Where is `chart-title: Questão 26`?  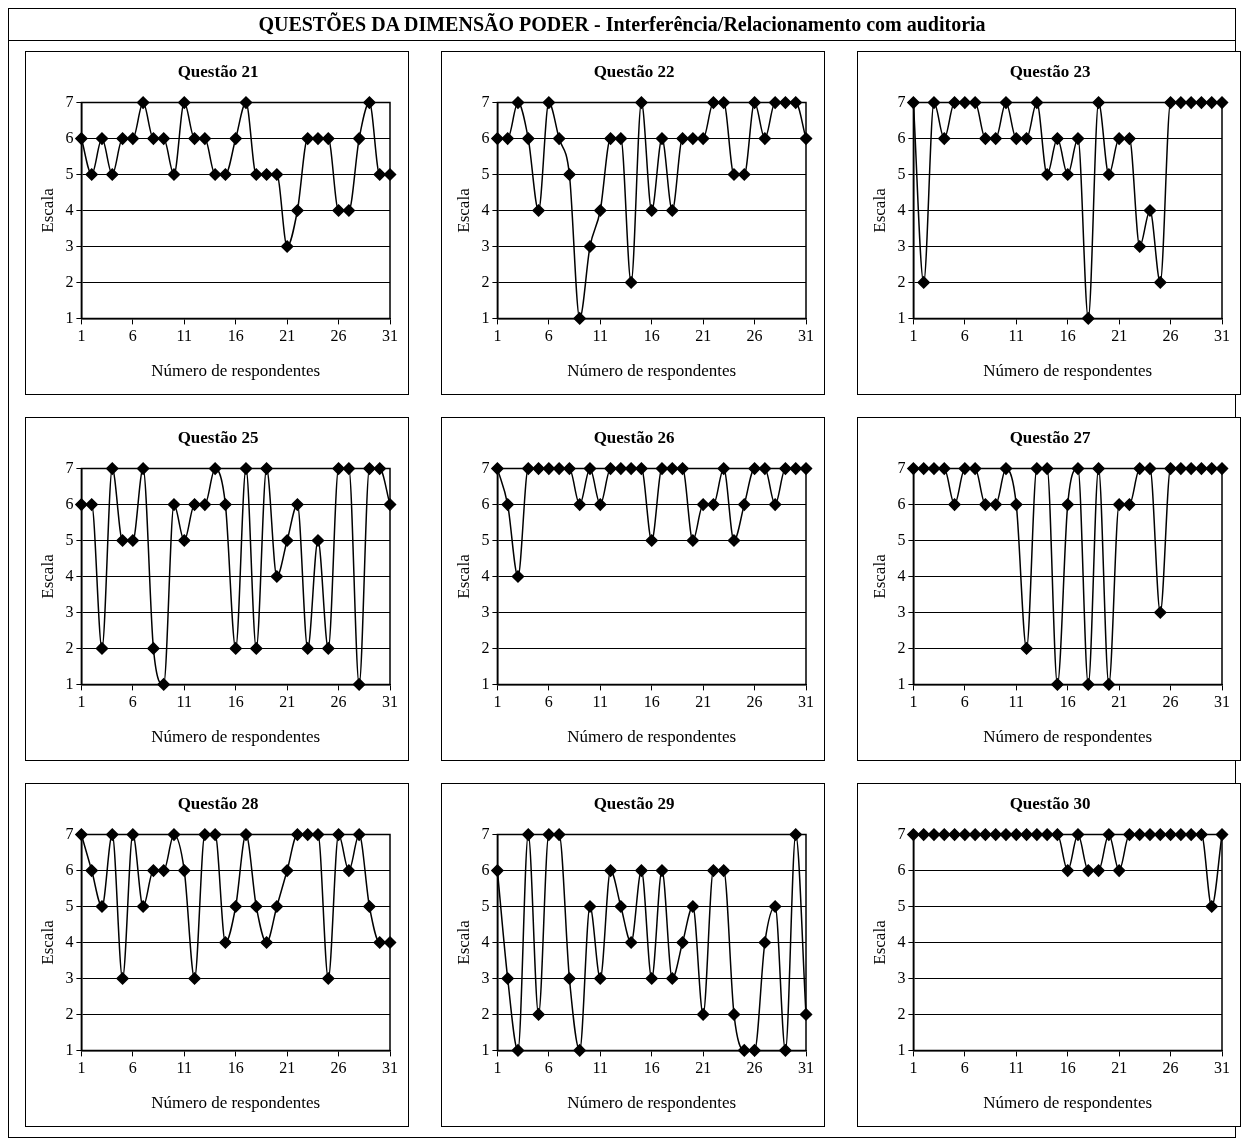 chart-title: Questão 26 is located at coordinates (634, 438).